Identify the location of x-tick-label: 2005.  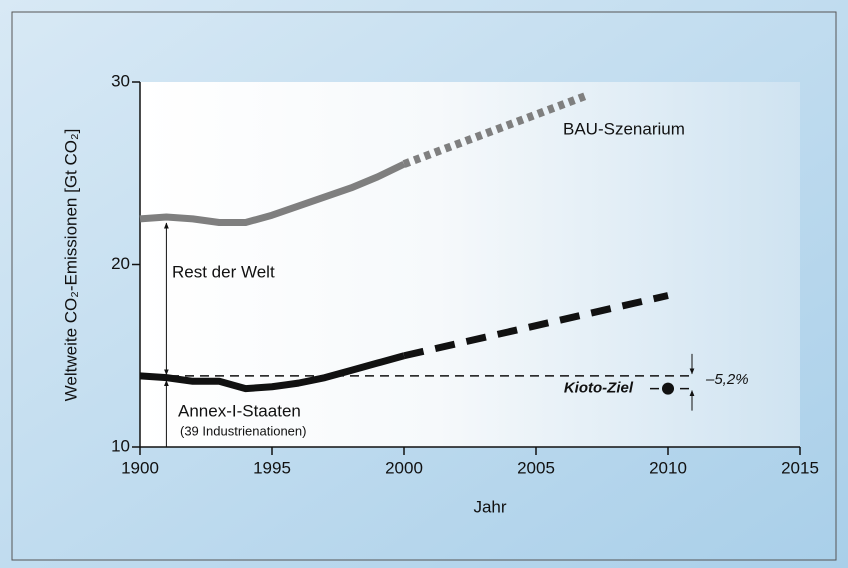
(536, 467).